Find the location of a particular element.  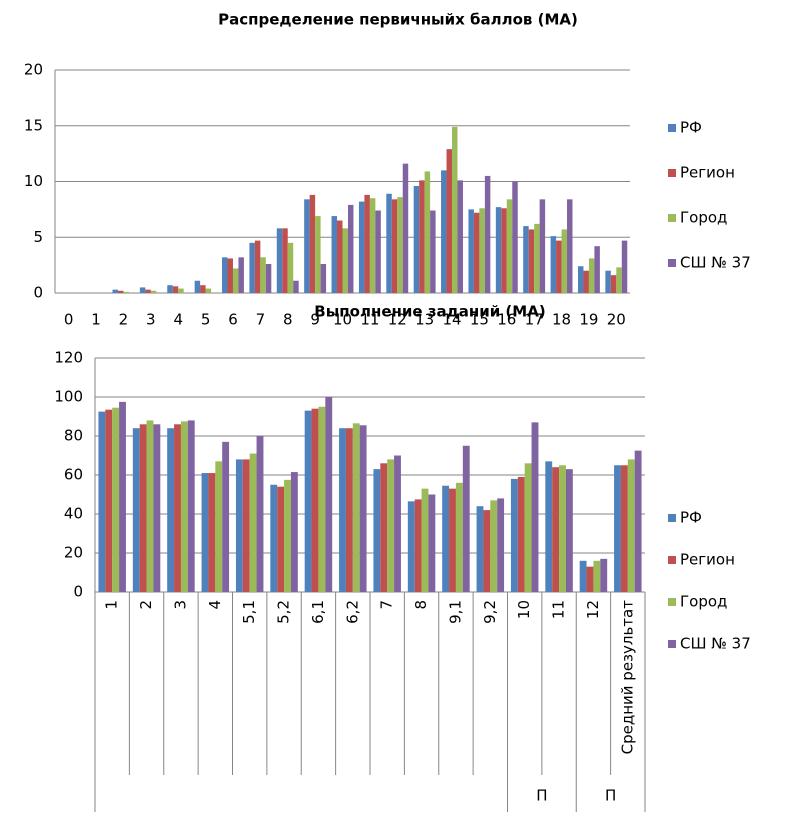

y-tick-label: 80 is located at coordinates (73, 436).